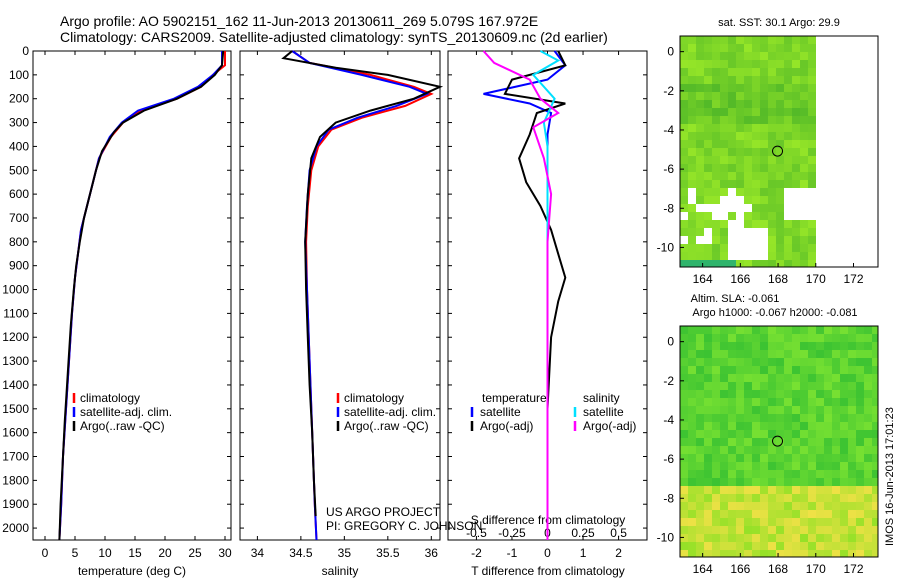  What do you see at coordinates (514, 398) in the screenshot?
I see `diff-legend-temperature-header: temperature` at bounding box center [514, 398].